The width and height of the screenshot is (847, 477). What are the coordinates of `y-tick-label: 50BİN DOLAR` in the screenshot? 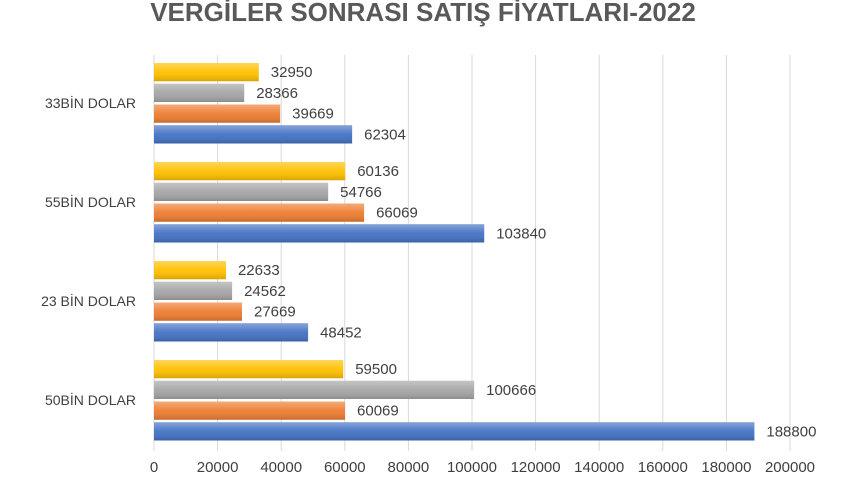 It's located at (90, 399).